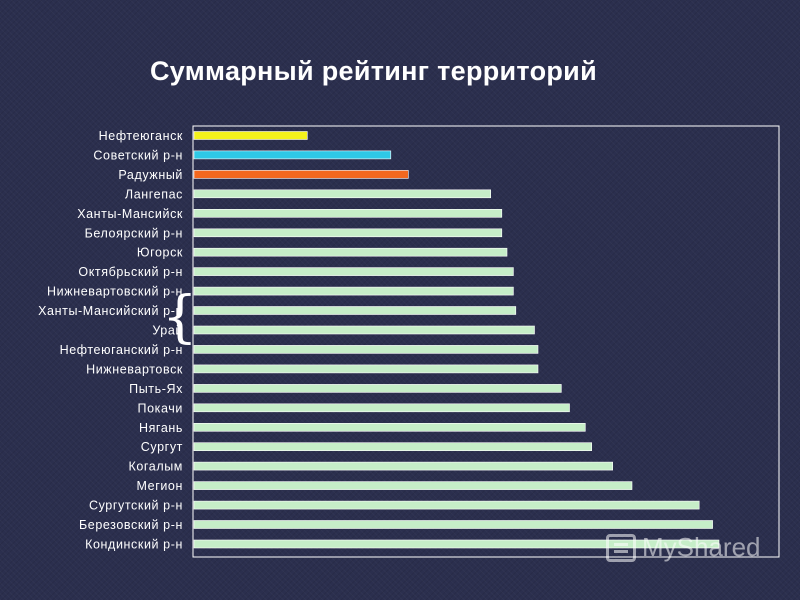 The height and width of the screenshot is (600, 800). I want to click on category-label-5: Ханты-Мансийск, so click(130, 214).